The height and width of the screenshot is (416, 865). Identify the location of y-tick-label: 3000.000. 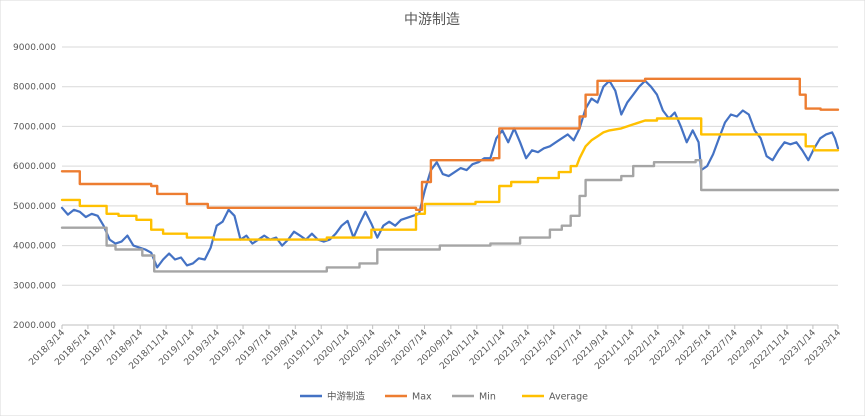
(34, 286).